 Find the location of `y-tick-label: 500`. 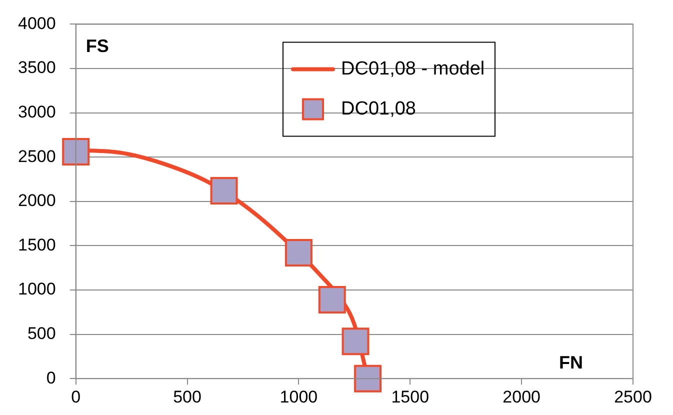

y-tick-label: 500 is located at coordinates (41, 333).